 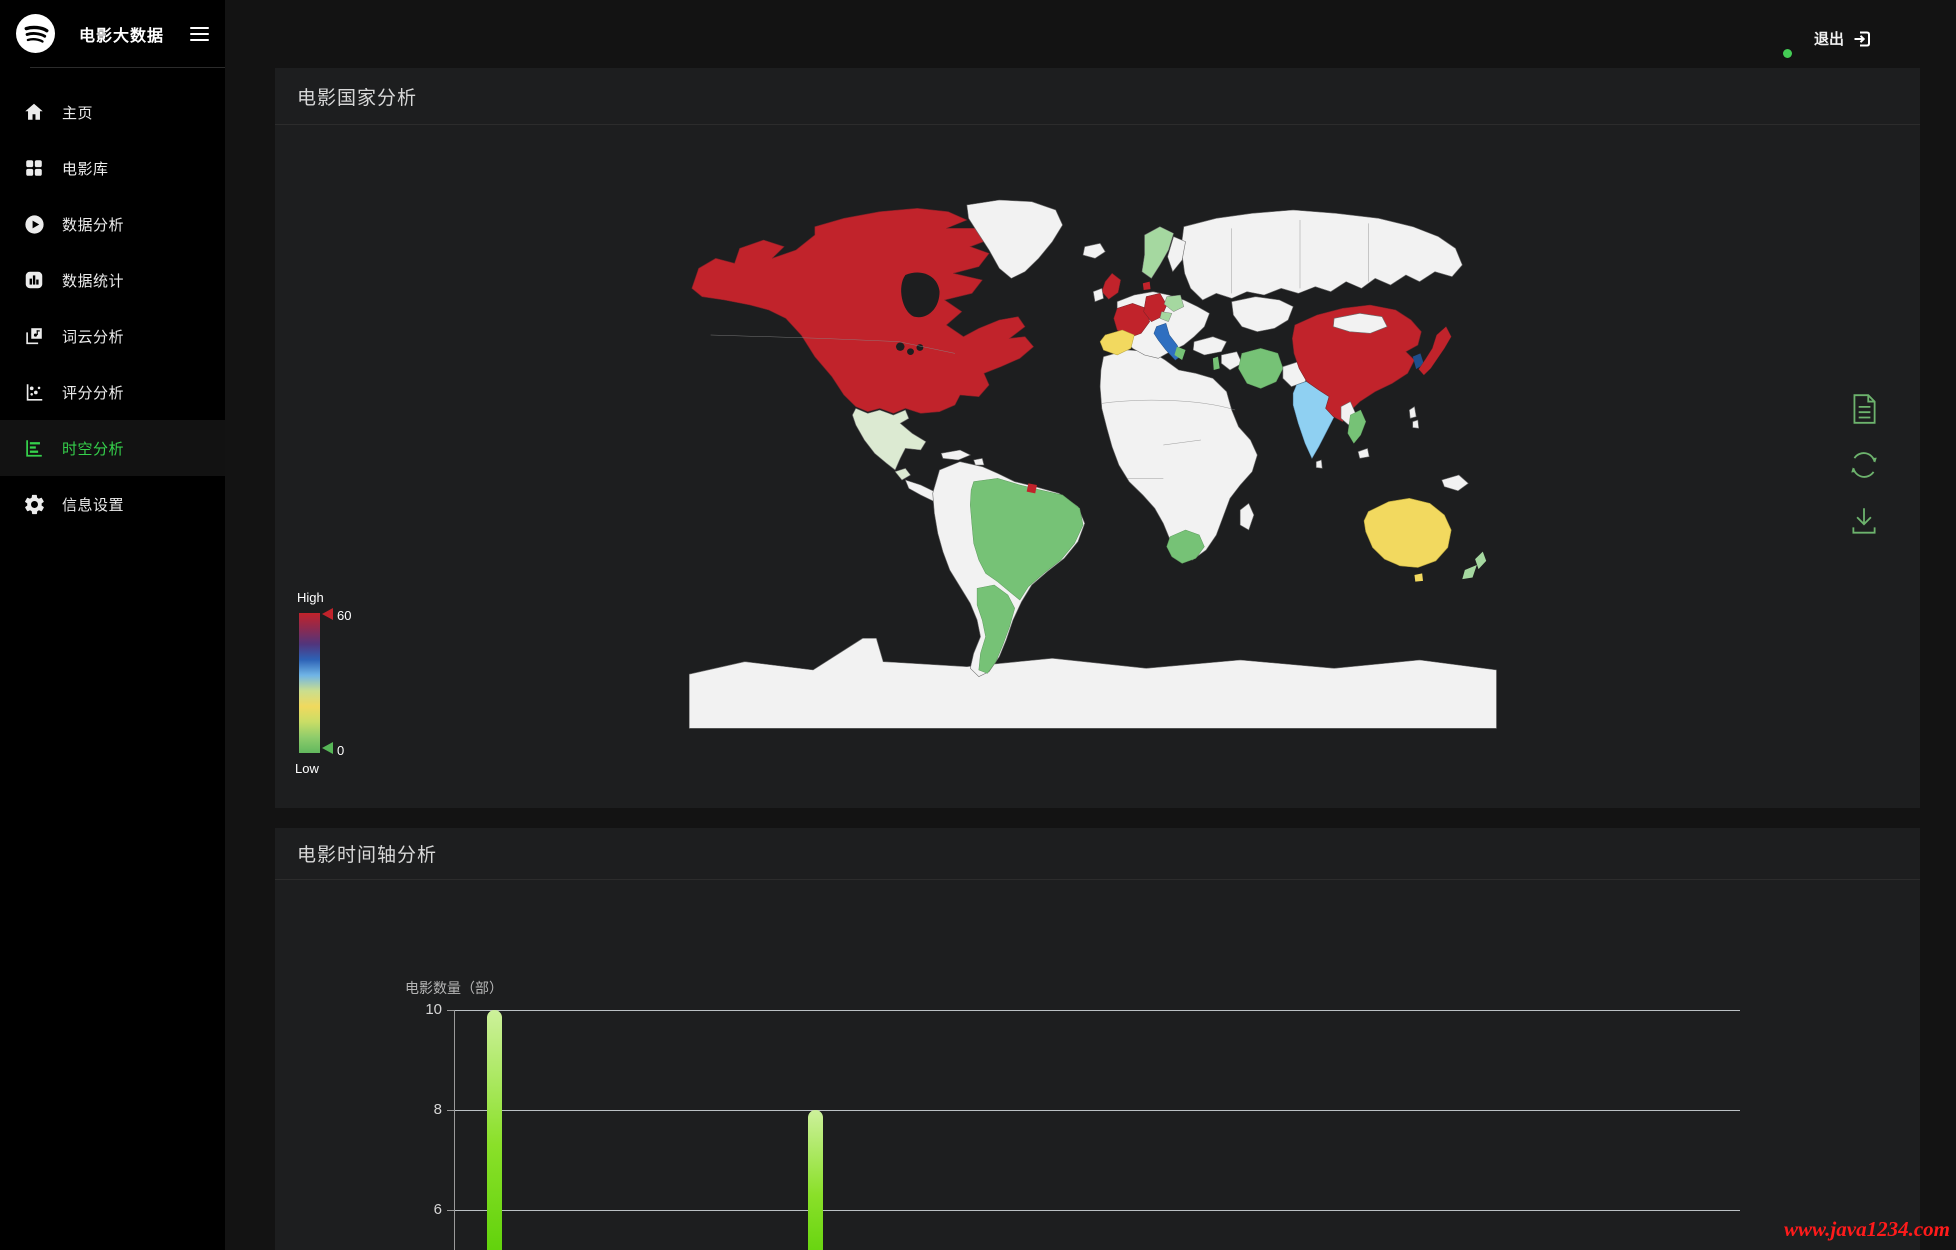 I want to click on sidebar-item-label: 词云分析, so click(x=93, y=337).